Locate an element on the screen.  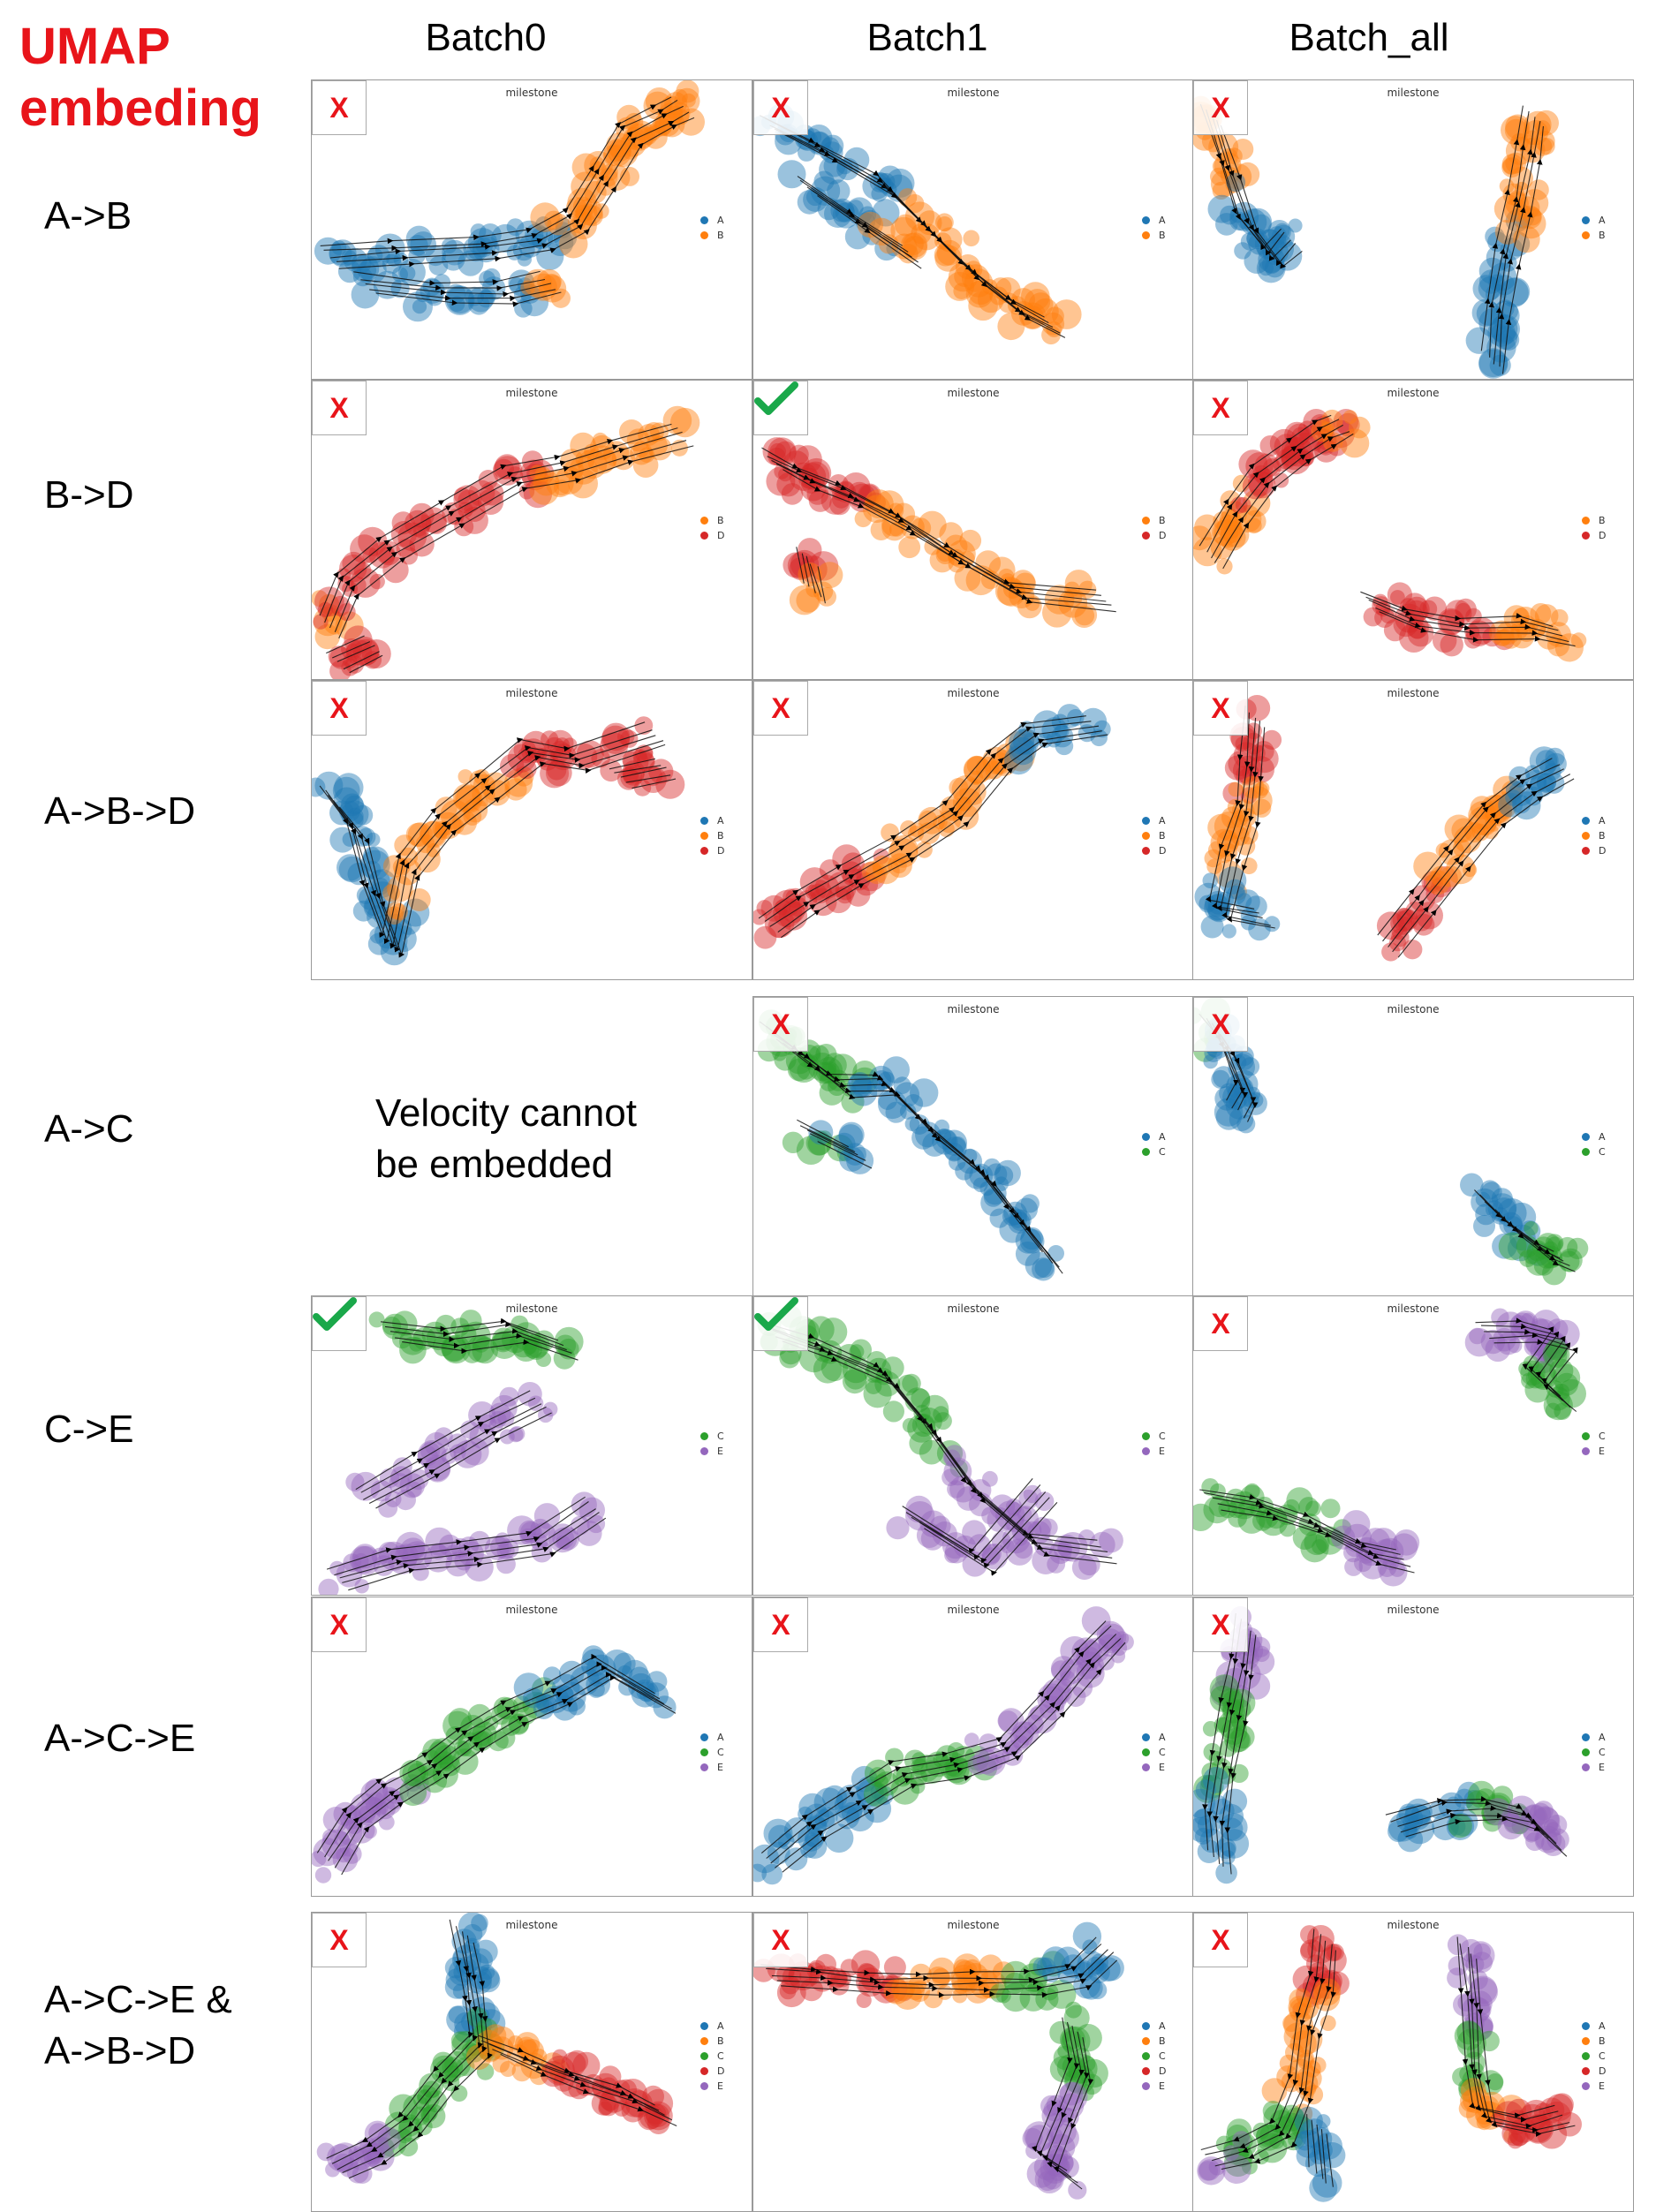
legend-label: E is located at coordinates (1162, 1451).